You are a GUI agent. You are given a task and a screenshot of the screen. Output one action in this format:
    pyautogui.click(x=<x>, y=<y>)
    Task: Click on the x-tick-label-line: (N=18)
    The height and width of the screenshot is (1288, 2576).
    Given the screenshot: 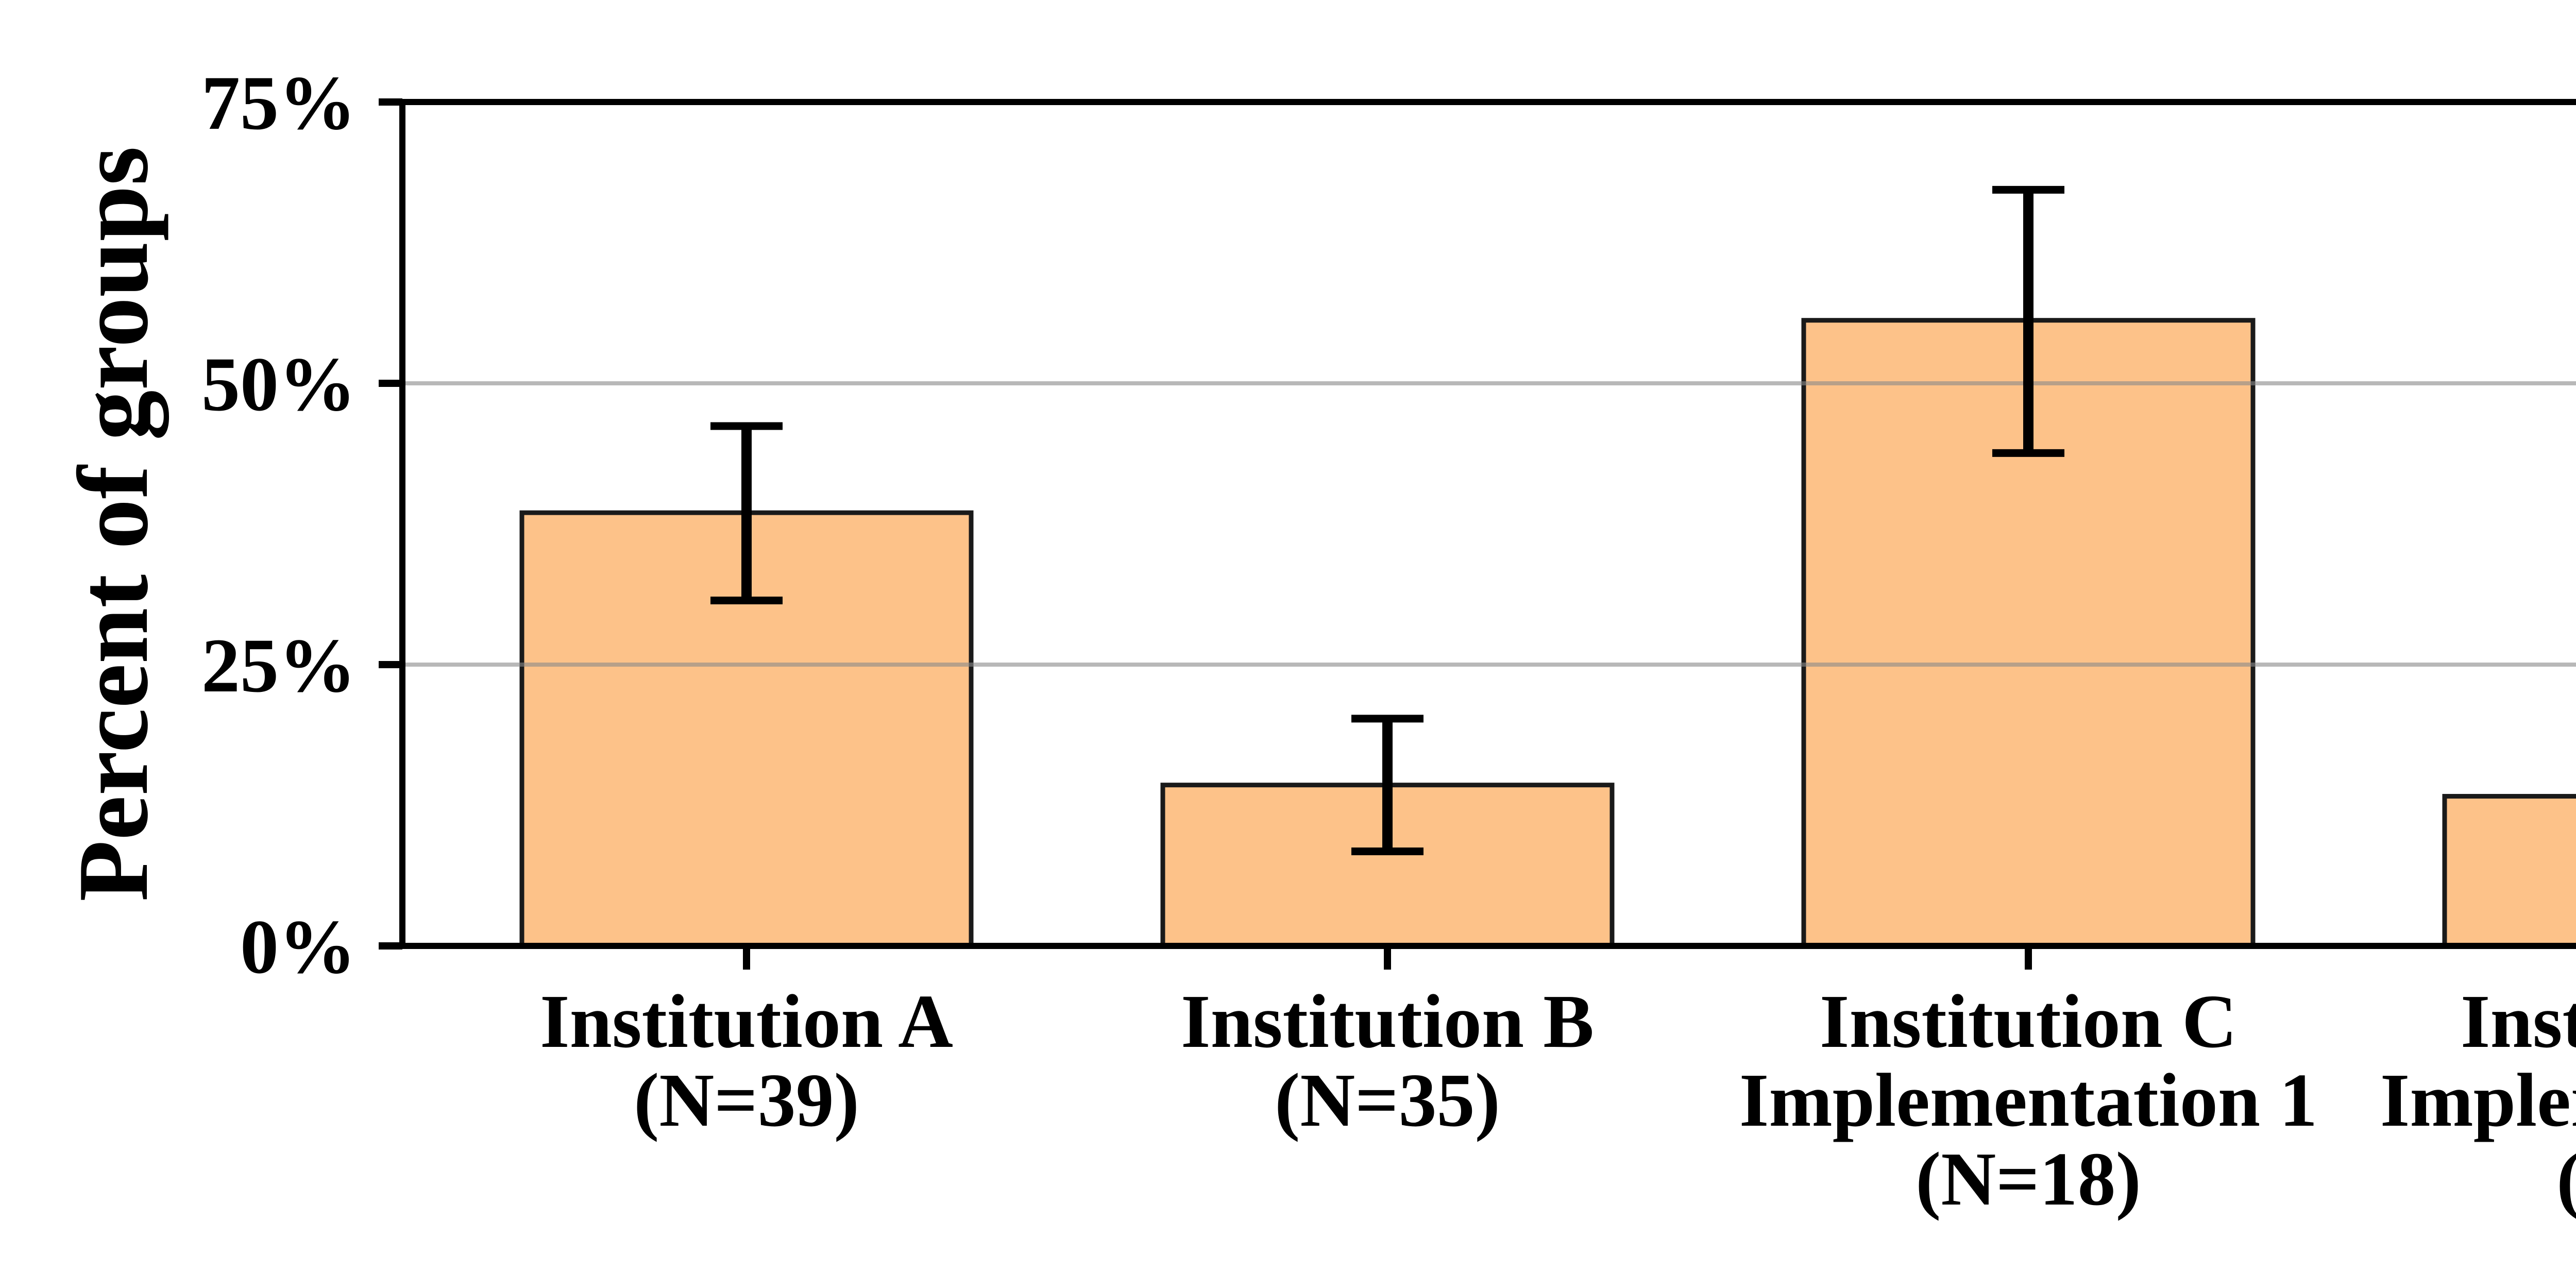 What is the action you would take?
    pyautogui.click(x=2029, y=1179)
    